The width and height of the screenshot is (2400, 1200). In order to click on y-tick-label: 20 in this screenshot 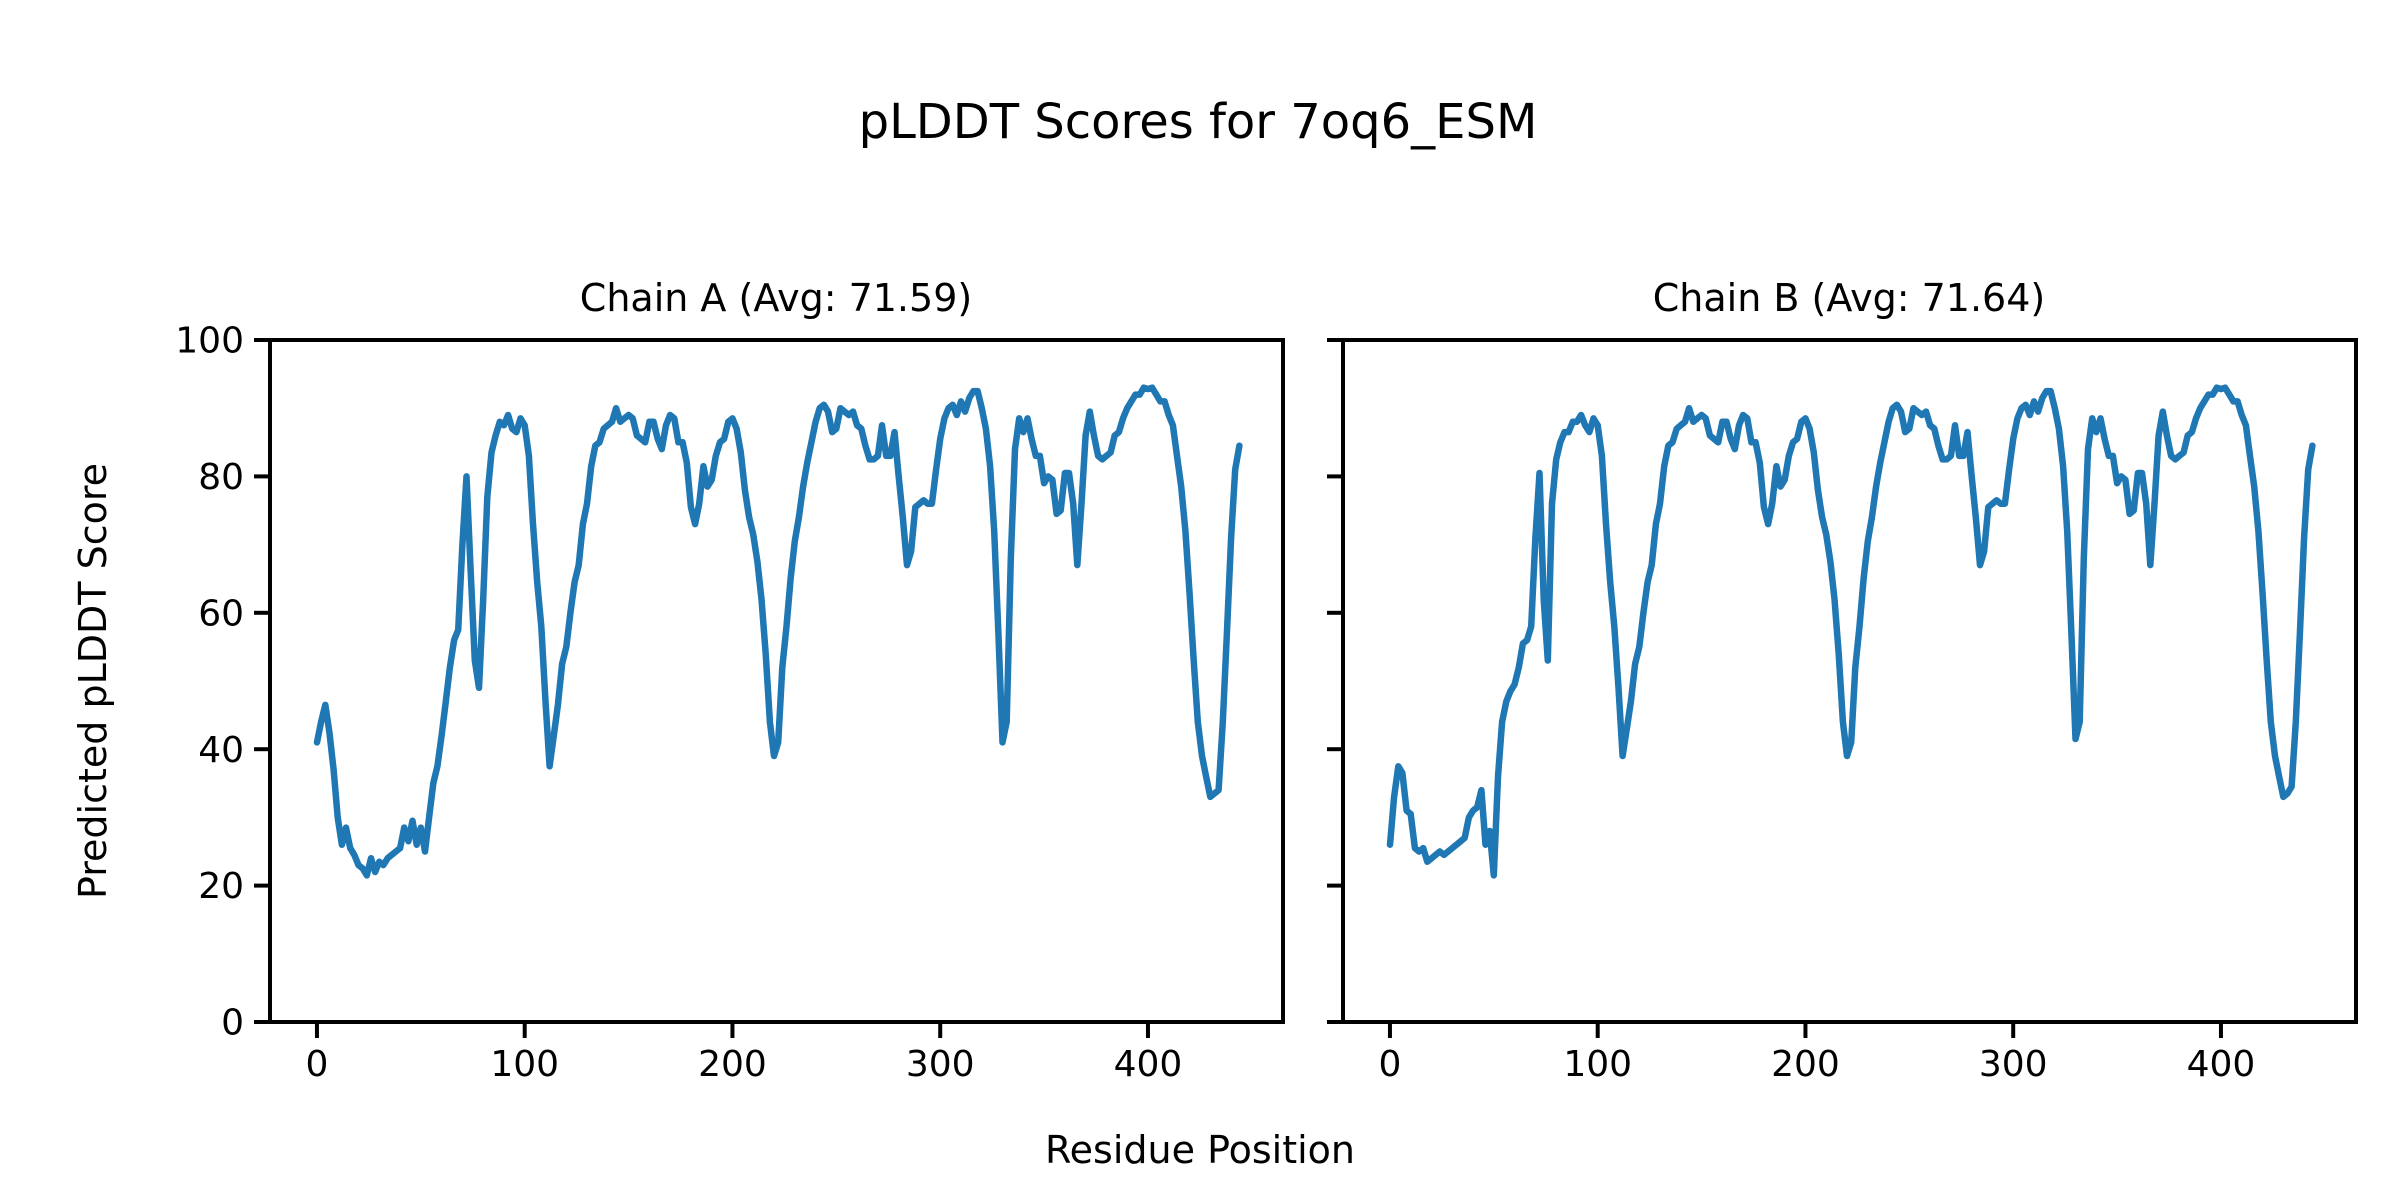, I will do `click(221, 886)`.